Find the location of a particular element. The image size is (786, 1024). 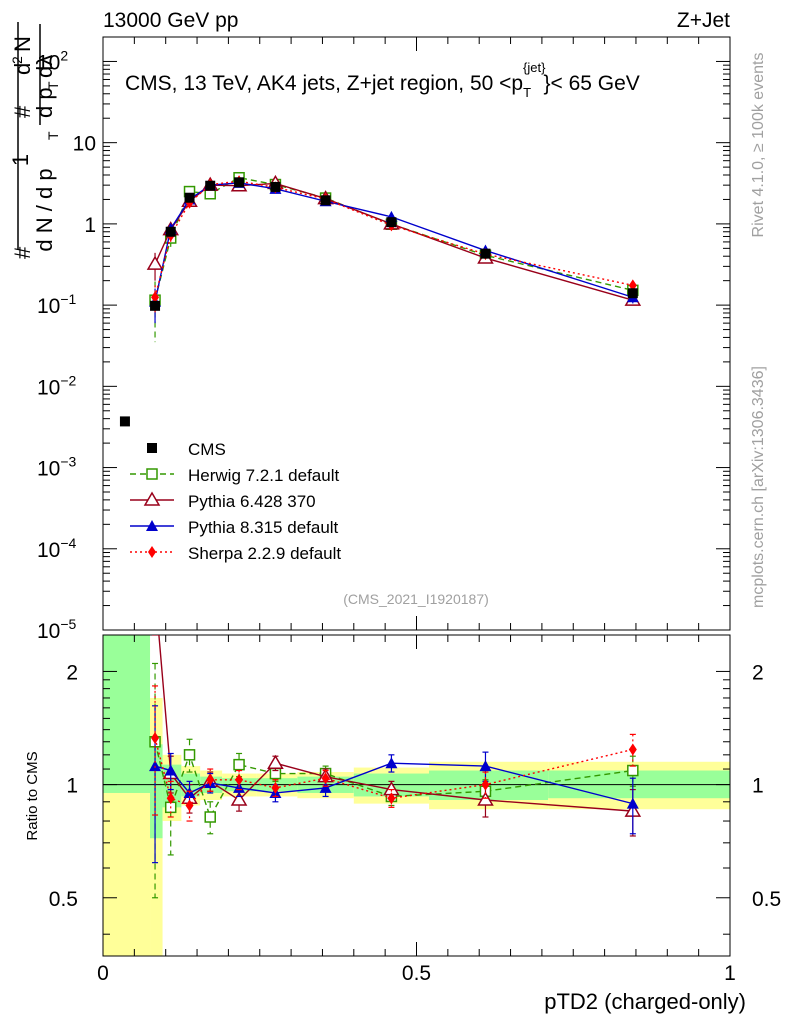

legend-entry-cms: CMS is located at coordinates (186, 449).